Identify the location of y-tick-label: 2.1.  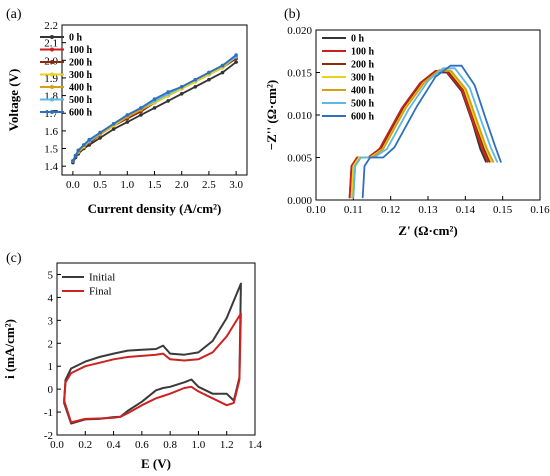
(51, 44).